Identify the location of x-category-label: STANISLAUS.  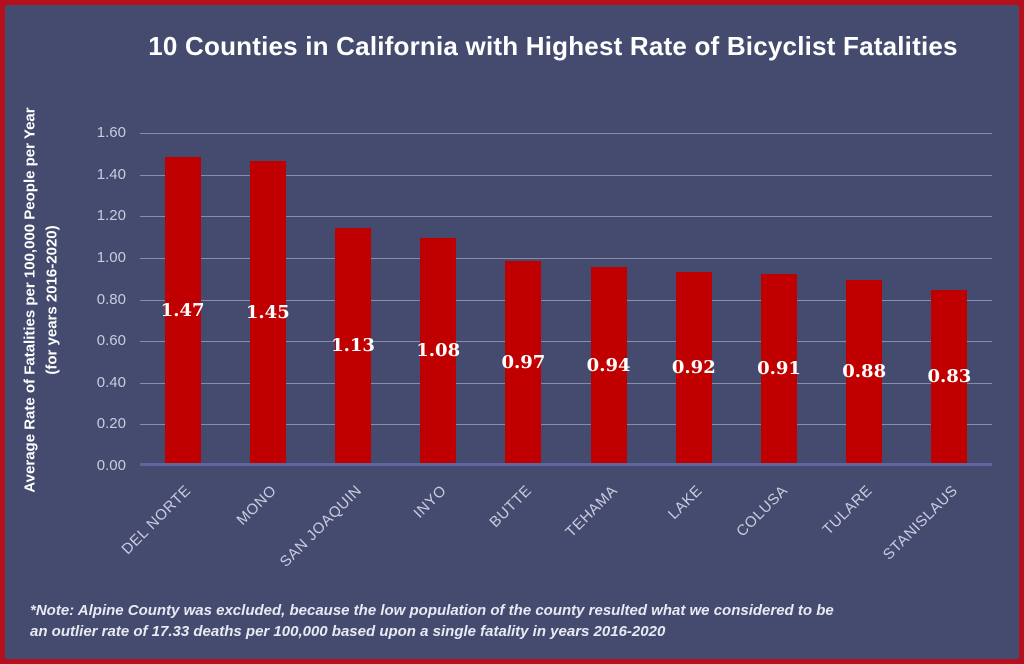
(920, 523).